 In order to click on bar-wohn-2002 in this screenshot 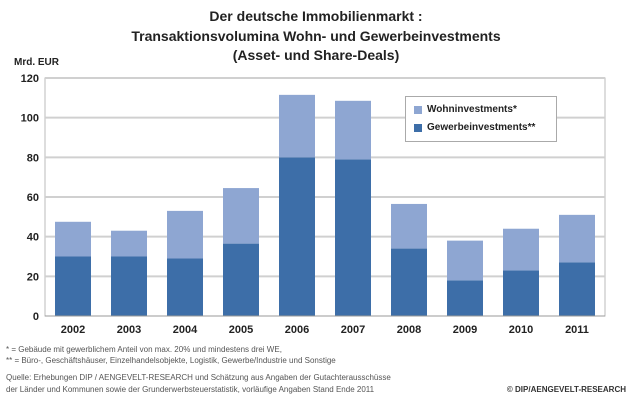, I will do `click(73, 239)`.